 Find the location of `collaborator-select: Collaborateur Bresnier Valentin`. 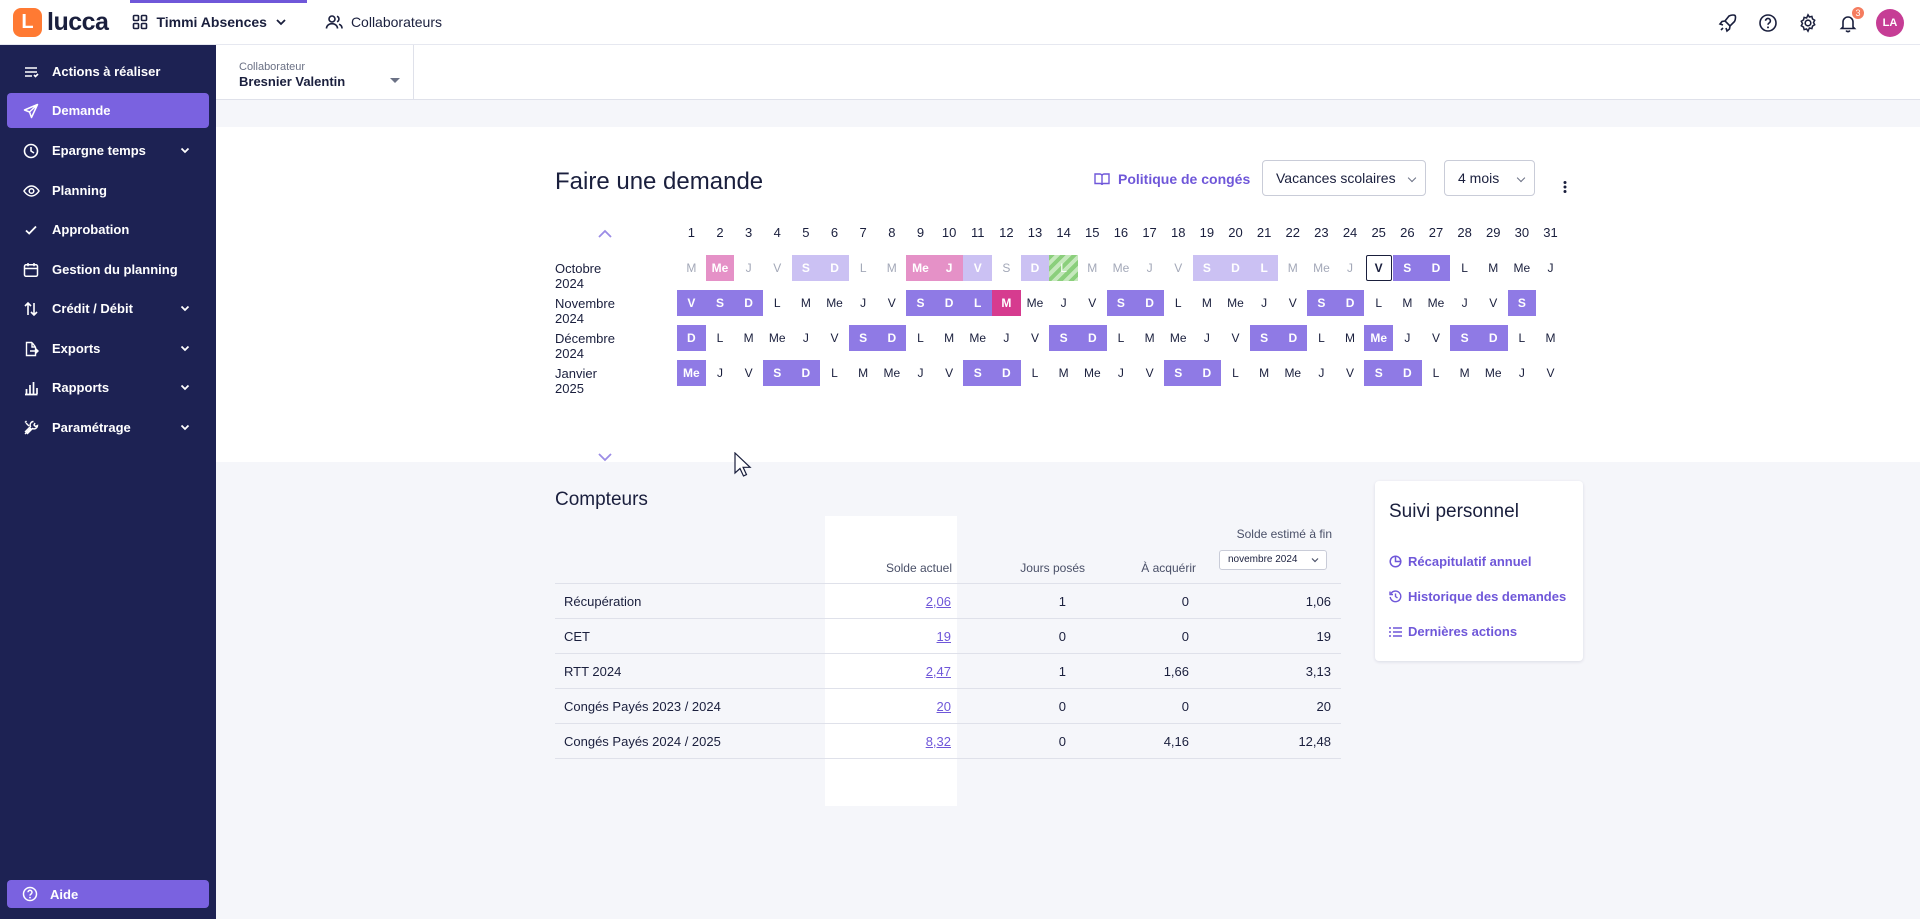

collaborator-select: Collaborateur Bresnier Valentin is located at coordinates (315, 72).